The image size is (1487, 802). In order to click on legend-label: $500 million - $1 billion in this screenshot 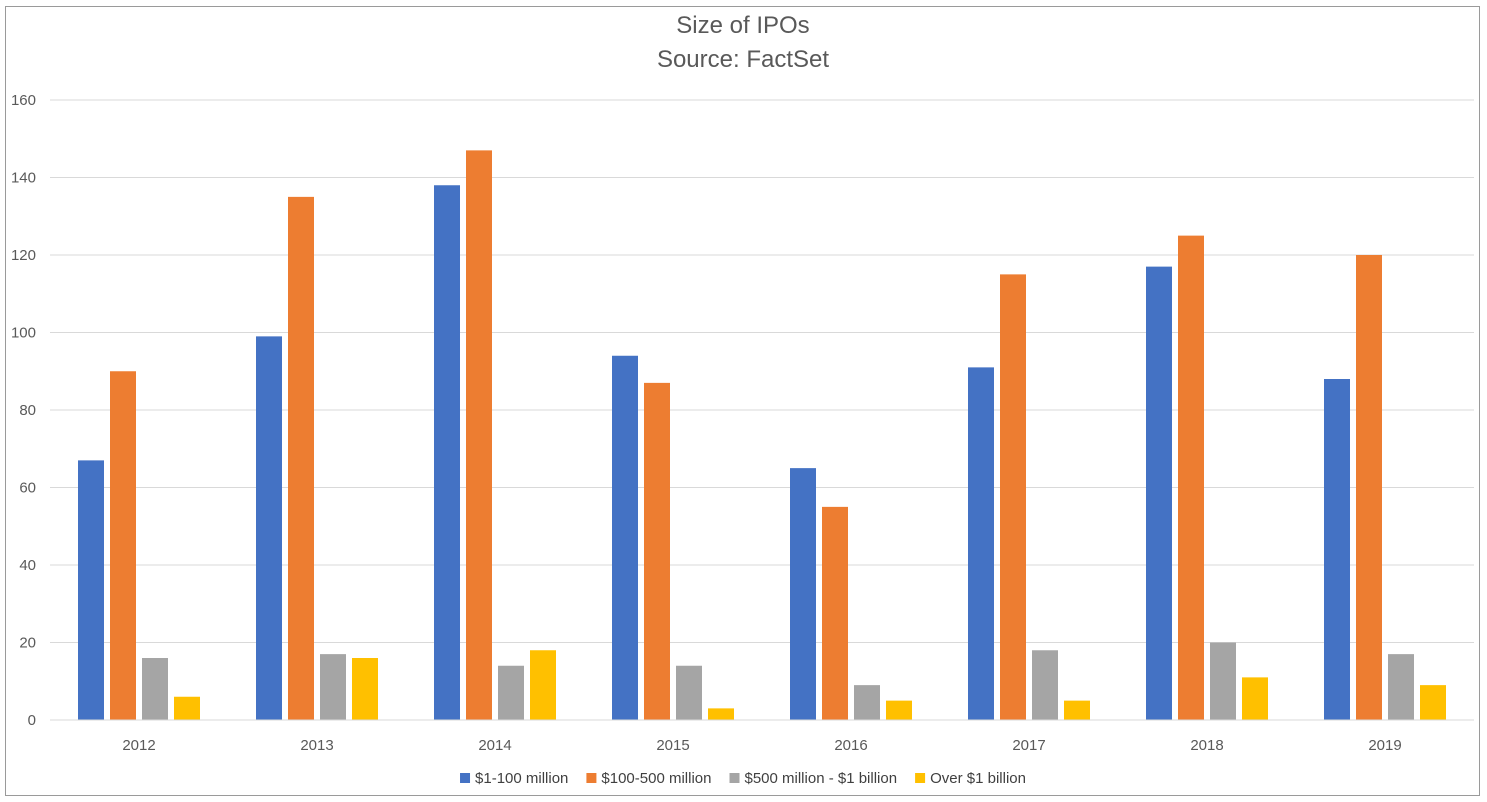, I will do `click(820, 778)`.